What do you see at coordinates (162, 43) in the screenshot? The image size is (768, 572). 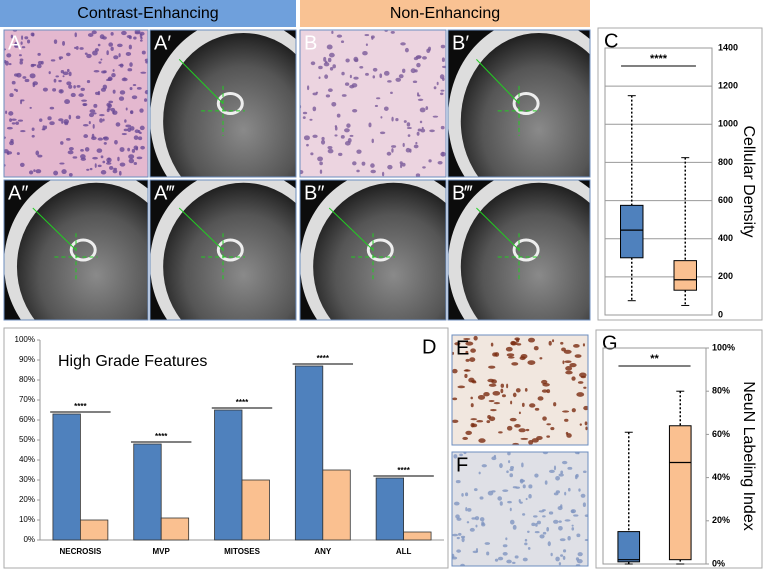 I see `panel-label: A′` at bounding box center [162, 43].